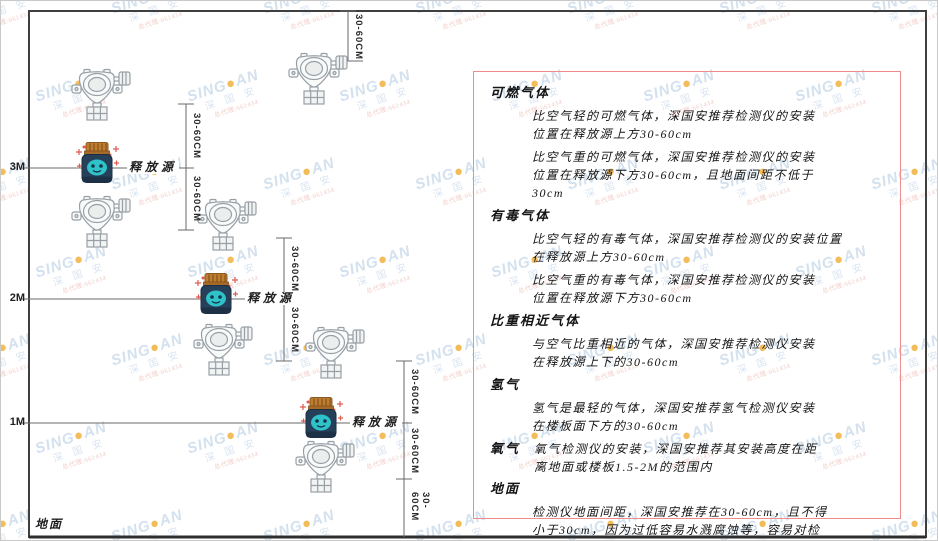 The width and height of the screenshot is (938, 541). What do you see at coordinates (674, 353) in the screenshot?
I see `section-paragraph: 与空气比重相近的气体，深国安推荐检测仪安装 在释放源上下的30-60cm` at bounding box center [674, 353].